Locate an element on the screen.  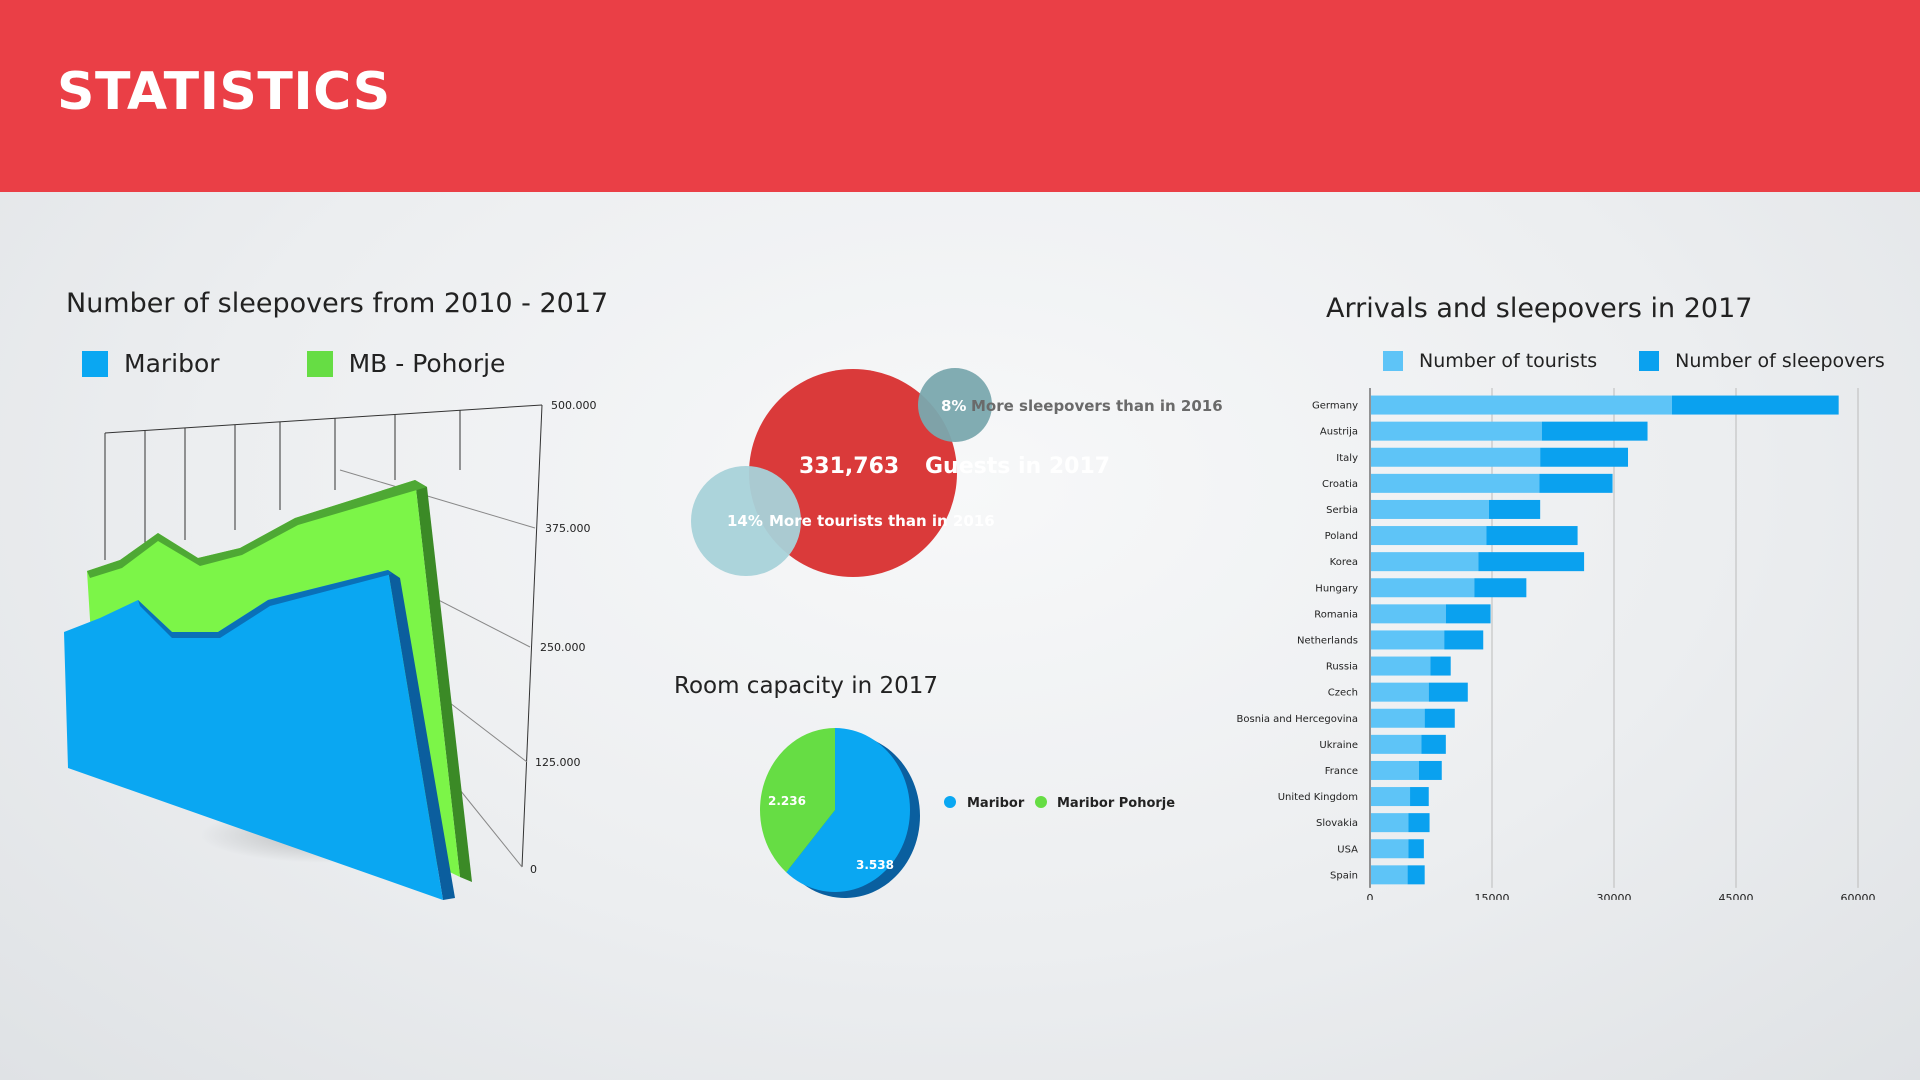
legend-swatch-pohorje is located at coordinates (319, 363).